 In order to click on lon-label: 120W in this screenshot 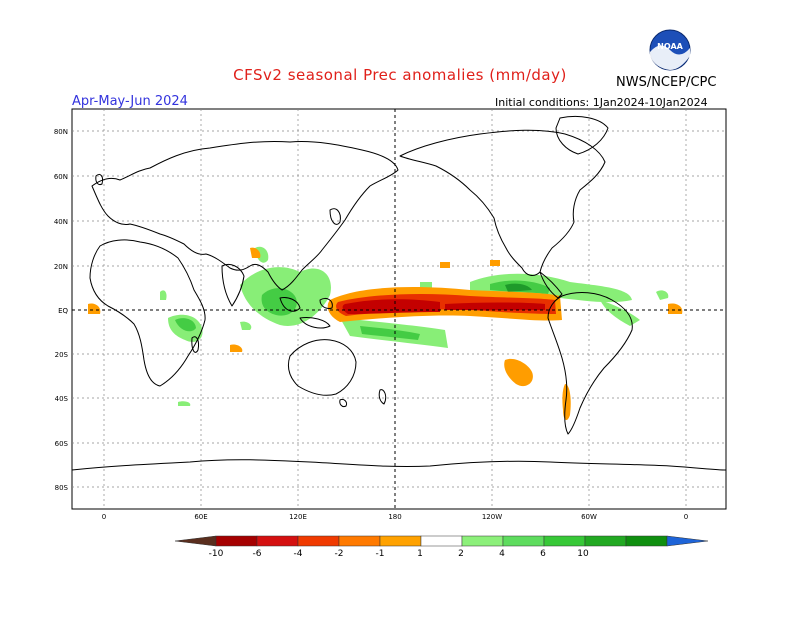, I will do `click(492, 517)`.